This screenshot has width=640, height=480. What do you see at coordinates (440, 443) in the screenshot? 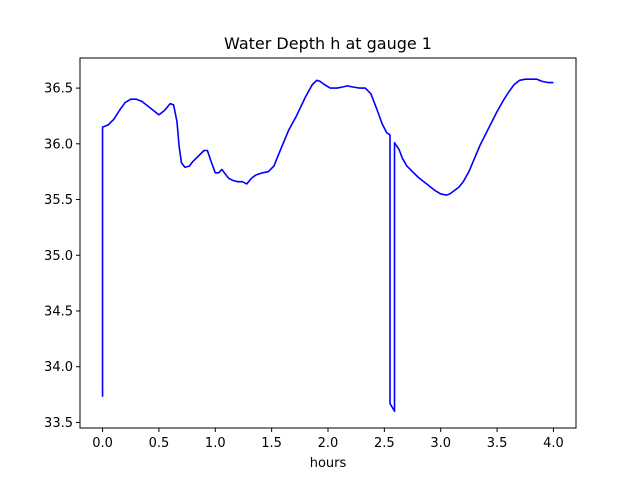
I see `x-tick-label: 3.0` at bounding box center [440, 443].